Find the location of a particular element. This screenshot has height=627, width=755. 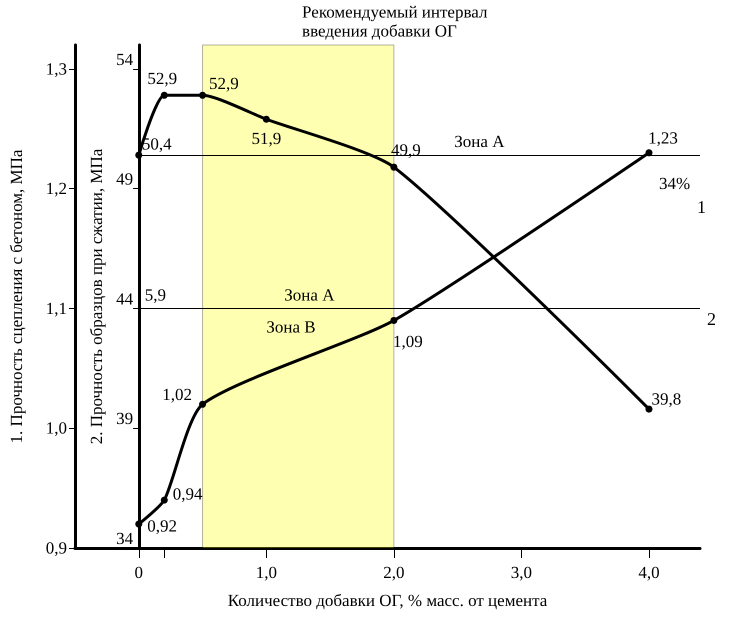

data-label: 1,09 is located at coordinates (408, 341).